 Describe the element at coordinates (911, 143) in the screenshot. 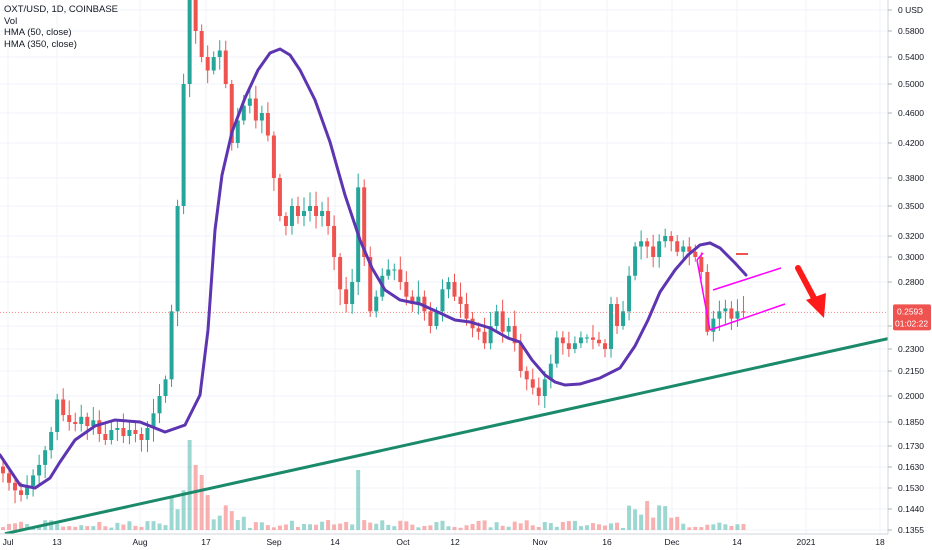

I see `price-tick-label: 0.4200` at that location.